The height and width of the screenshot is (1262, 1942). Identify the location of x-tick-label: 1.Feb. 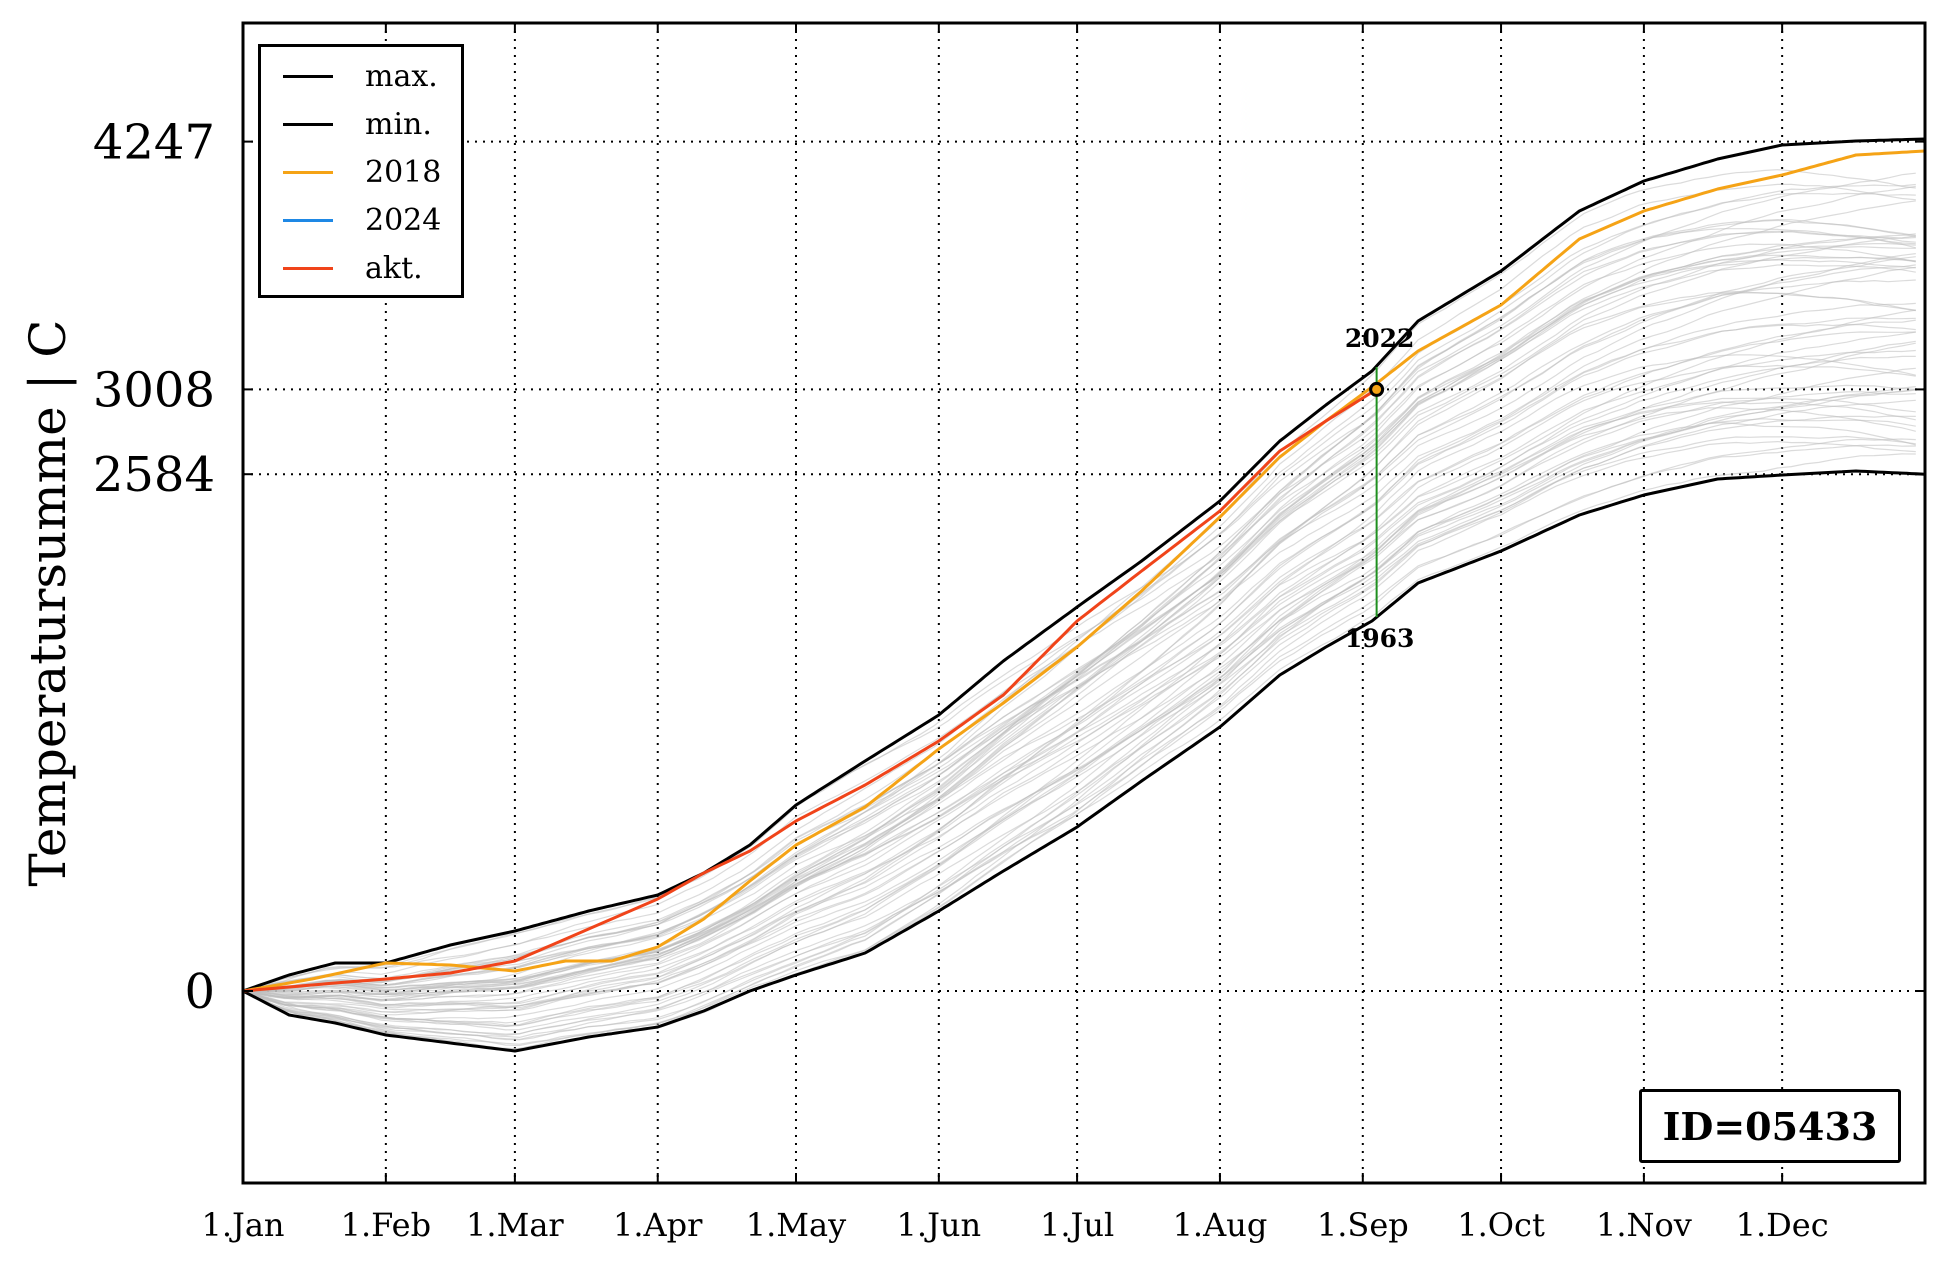
(386, 1225).